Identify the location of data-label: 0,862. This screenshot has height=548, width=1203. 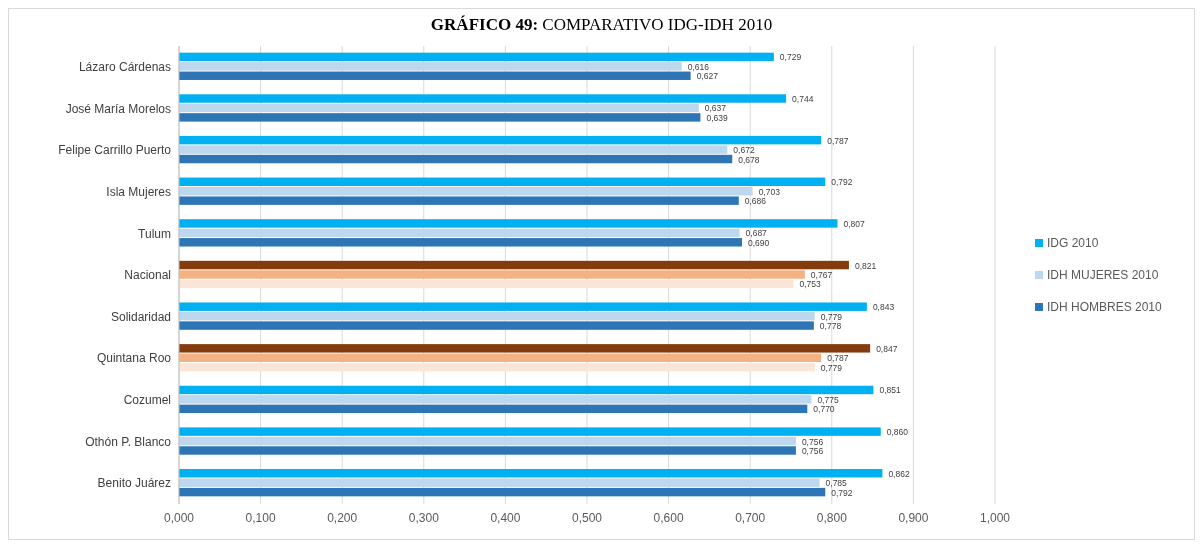
(899, 473).